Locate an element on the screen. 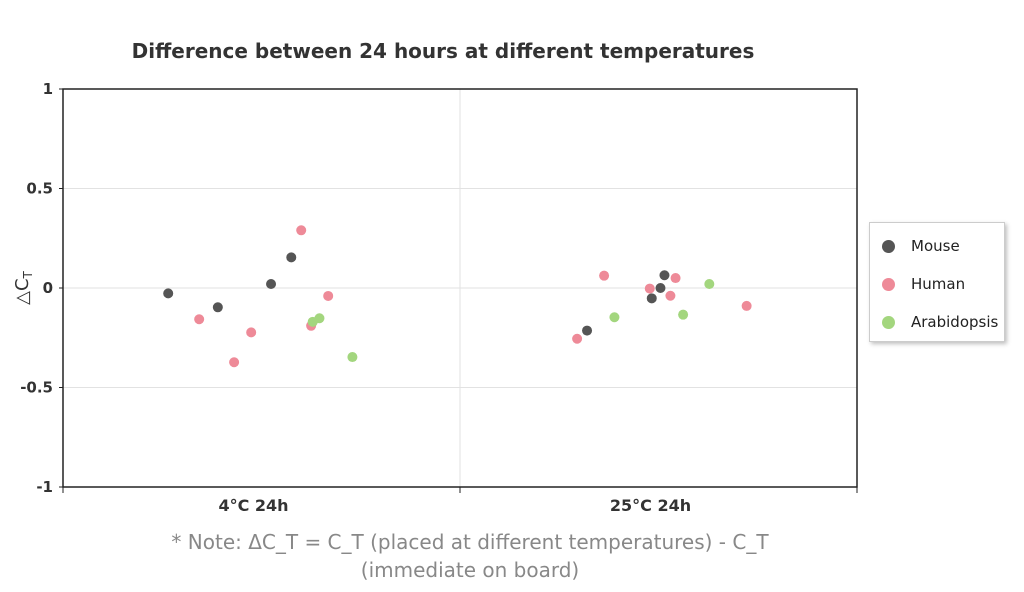  legend-item-human: Human is located at coordinates (923, 284).